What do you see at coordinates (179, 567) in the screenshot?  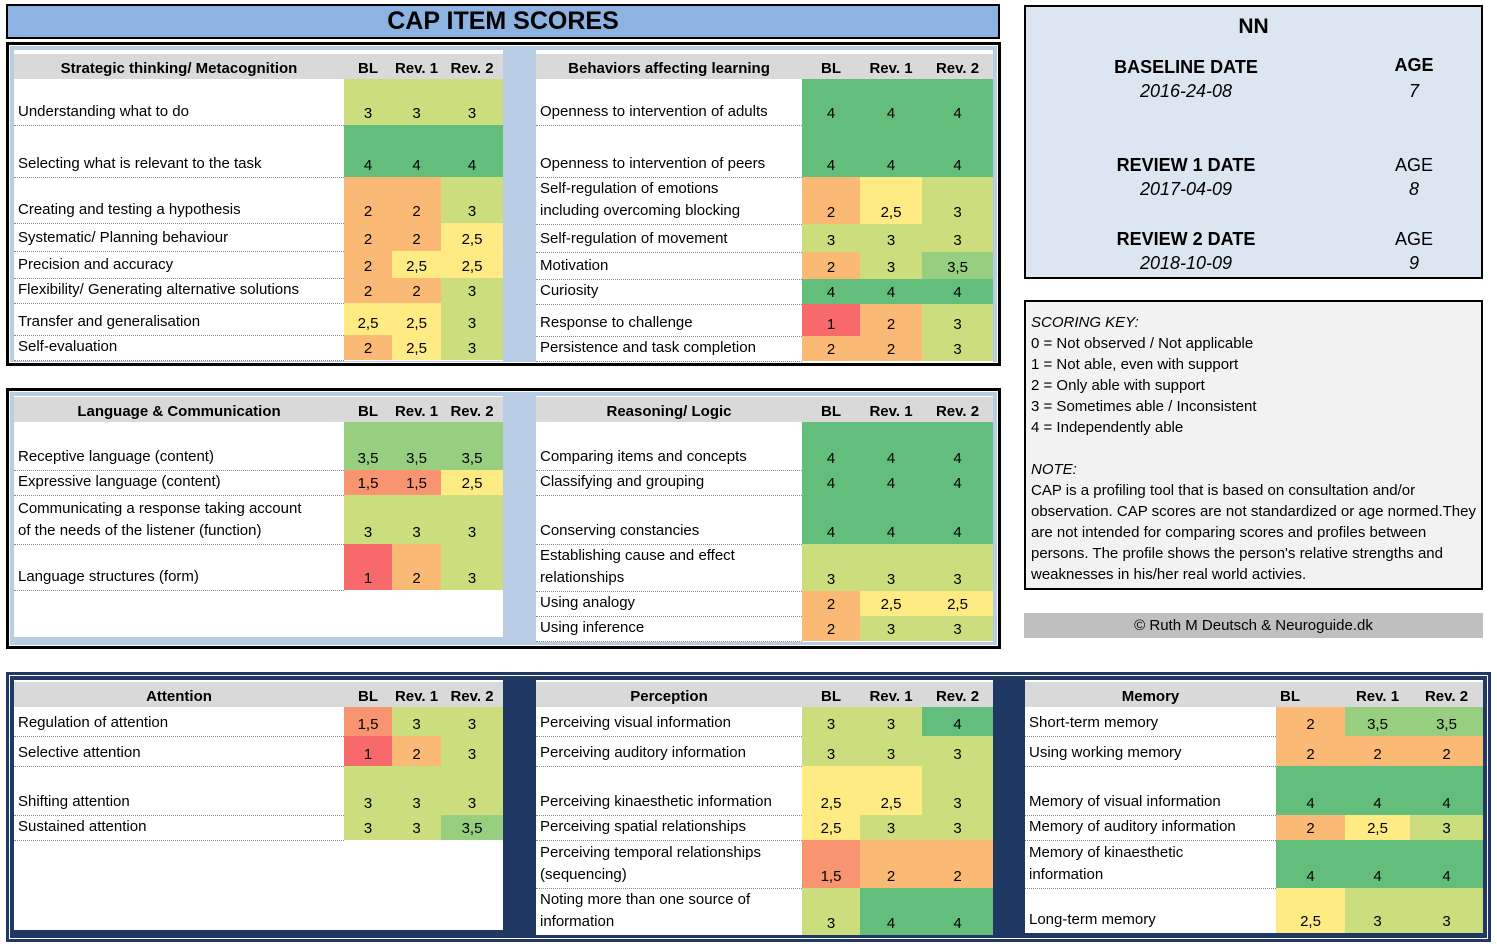 I see `item-label: Language structures (form)` at bounding box center [179, 567].